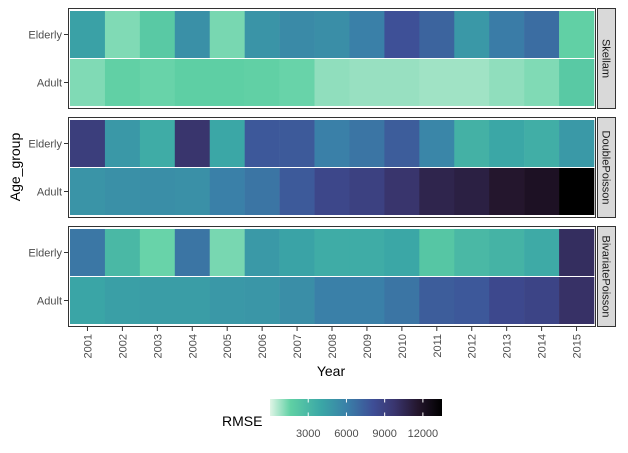  What do you see at coordinates (331, 371) in the screenshot?
I see `x-axis-title: Year` at bounding box center [331, 371].